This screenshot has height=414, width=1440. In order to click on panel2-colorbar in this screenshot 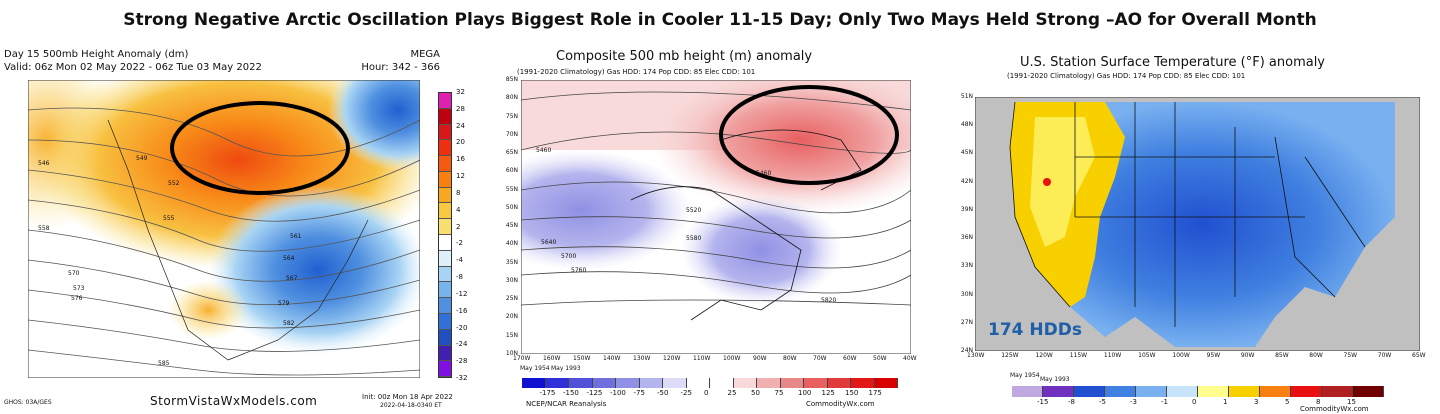, I will do `click(710, 383)`.